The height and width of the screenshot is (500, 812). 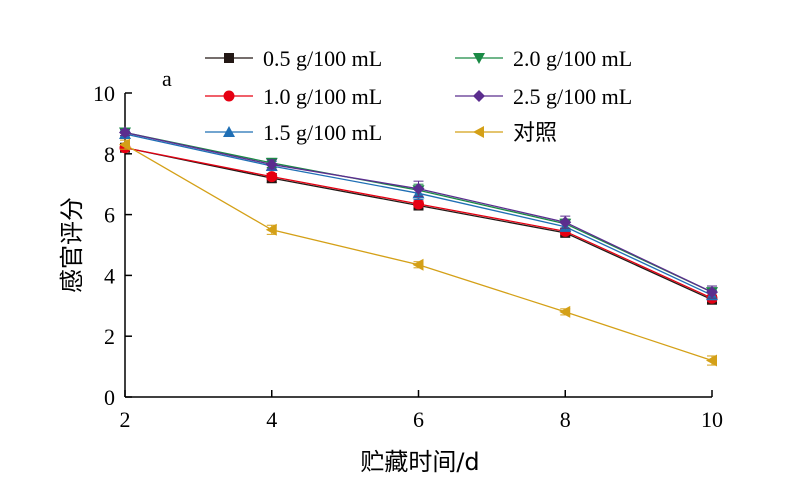 I want to click on y-tick-label: 10, so click(x=104, y=93).